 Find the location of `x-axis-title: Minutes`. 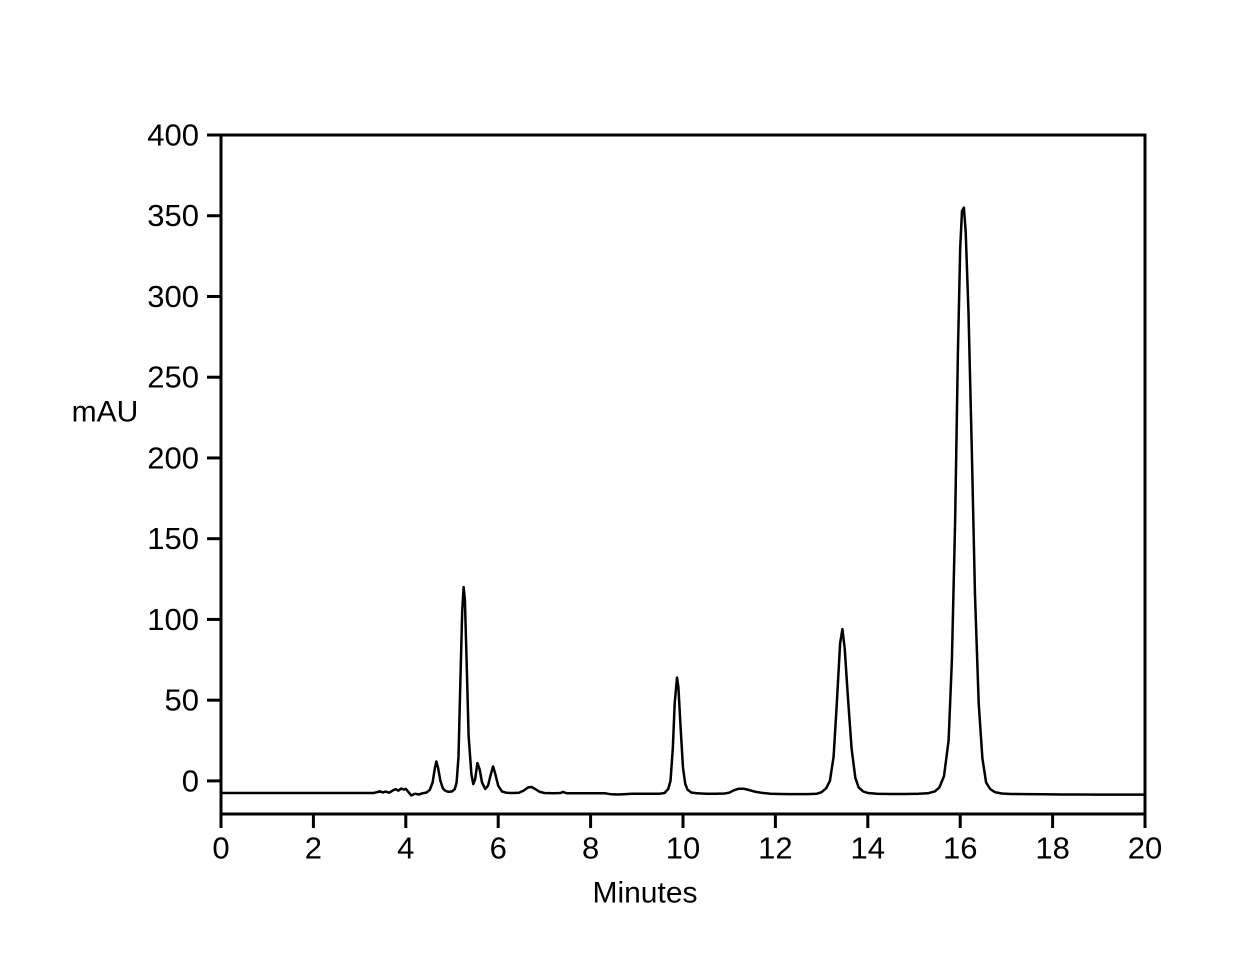

x-axis-title: Minutes is located at coordinates (644, 893).